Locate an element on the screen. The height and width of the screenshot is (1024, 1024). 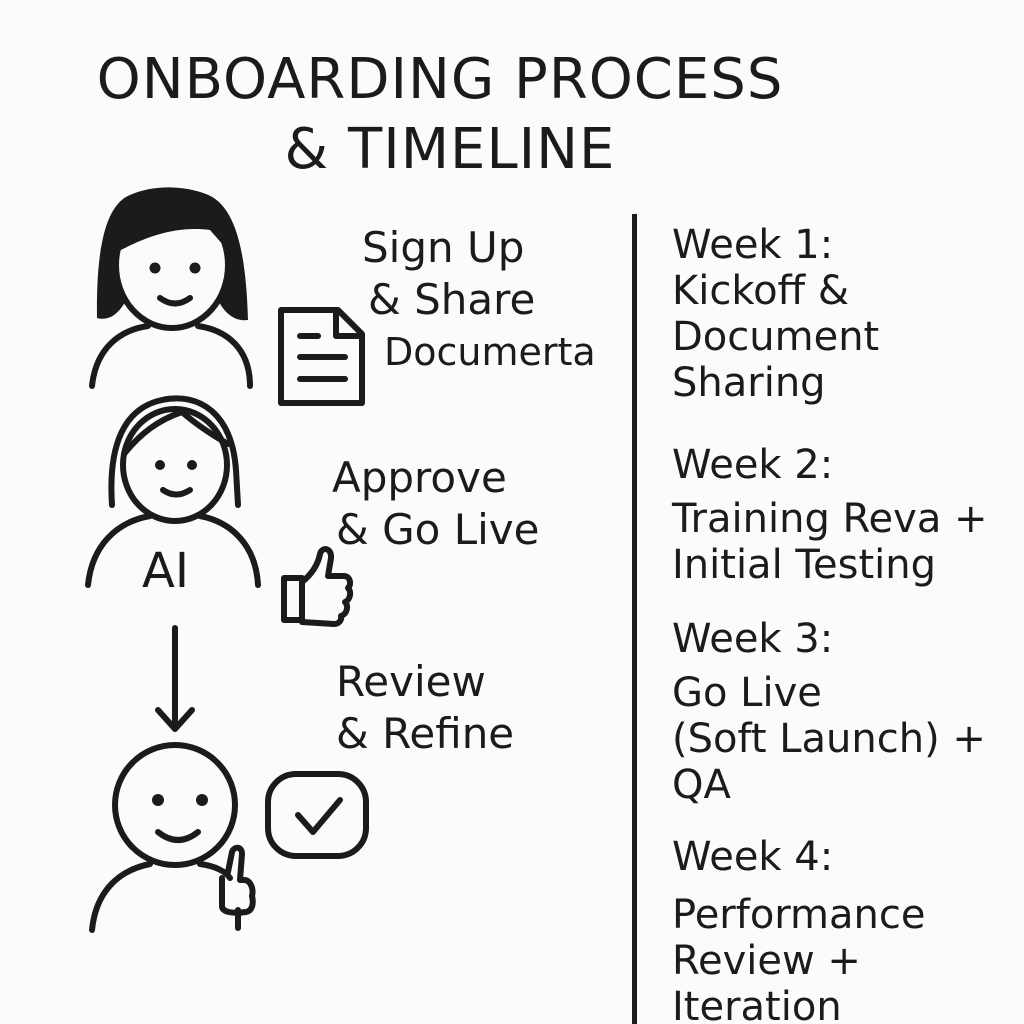
person-woman-icon is located at coordinates (171, 288).